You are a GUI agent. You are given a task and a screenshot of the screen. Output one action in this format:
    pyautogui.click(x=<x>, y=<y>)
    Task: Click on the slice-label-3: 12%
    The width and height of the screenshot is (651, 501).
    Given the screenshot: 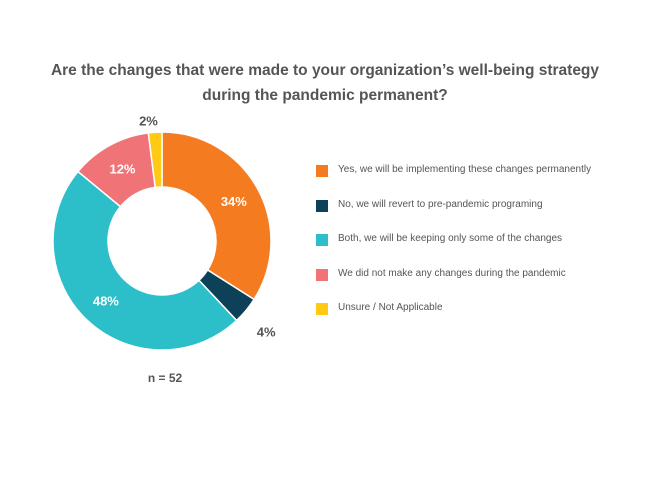 What is the action you would take?
    pyautogui.click(x=122, y=169)
    